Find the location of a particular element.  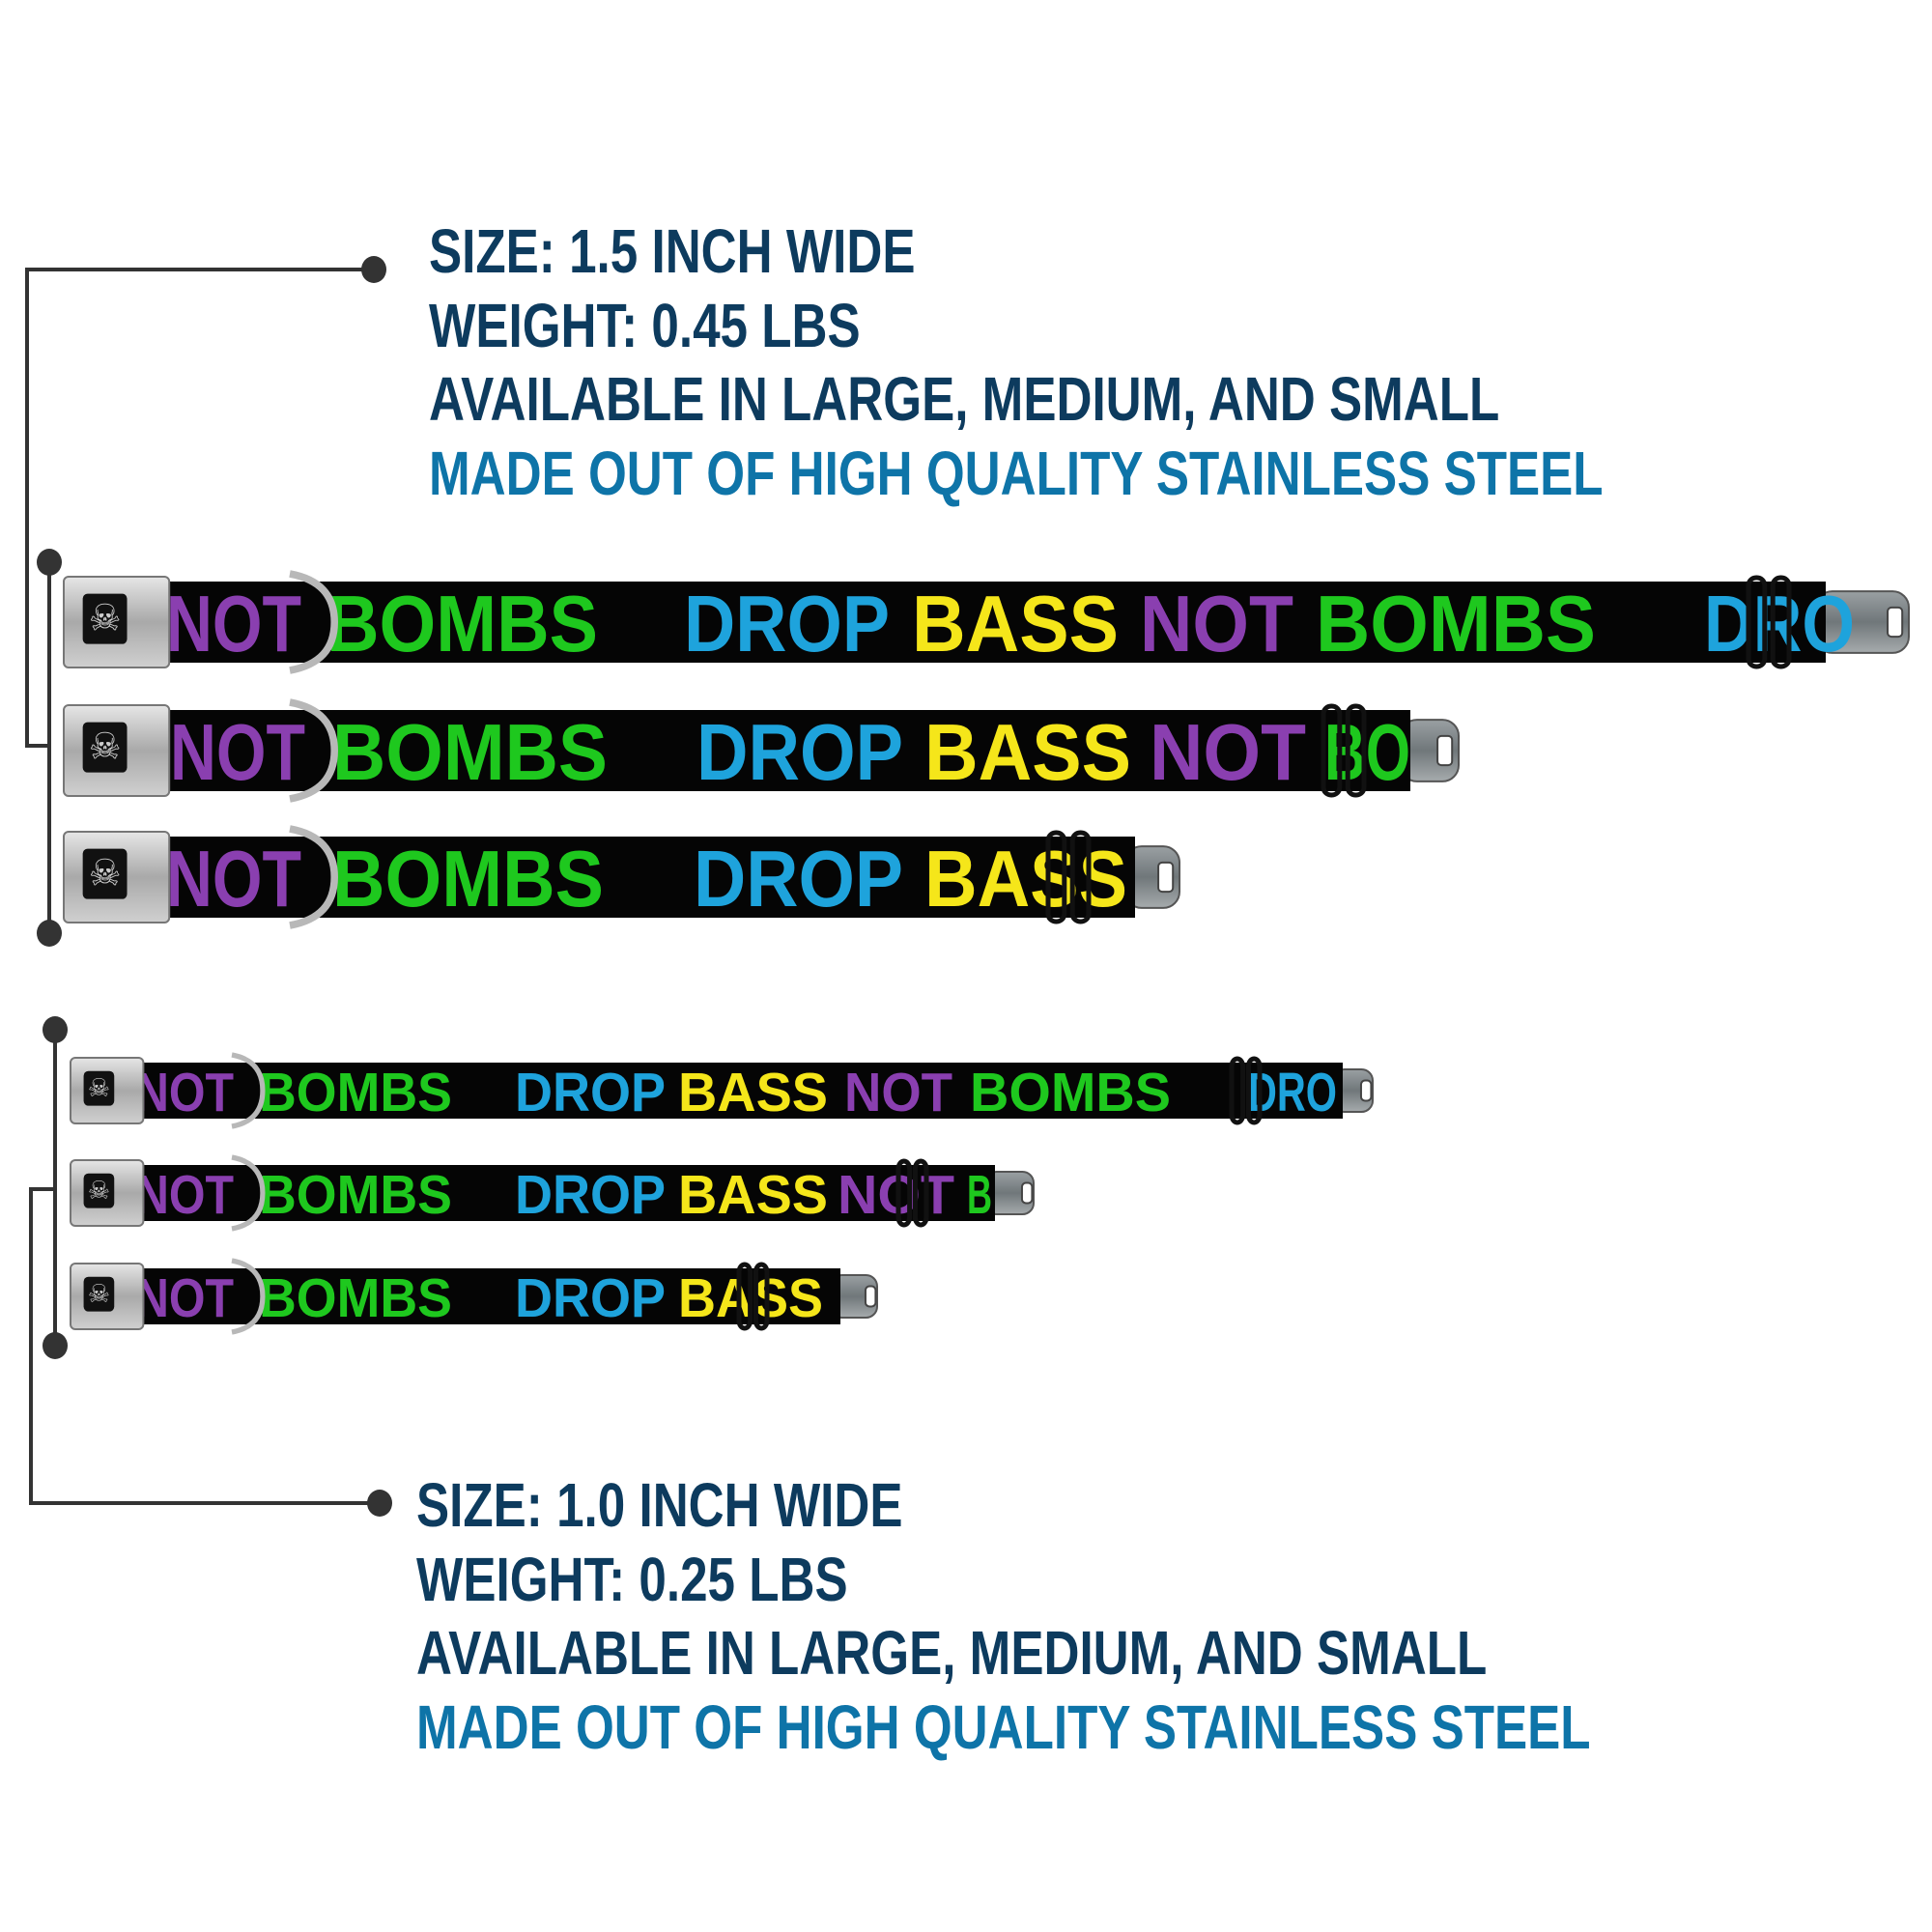

top-connector-line is located at coordinates (199, 508).